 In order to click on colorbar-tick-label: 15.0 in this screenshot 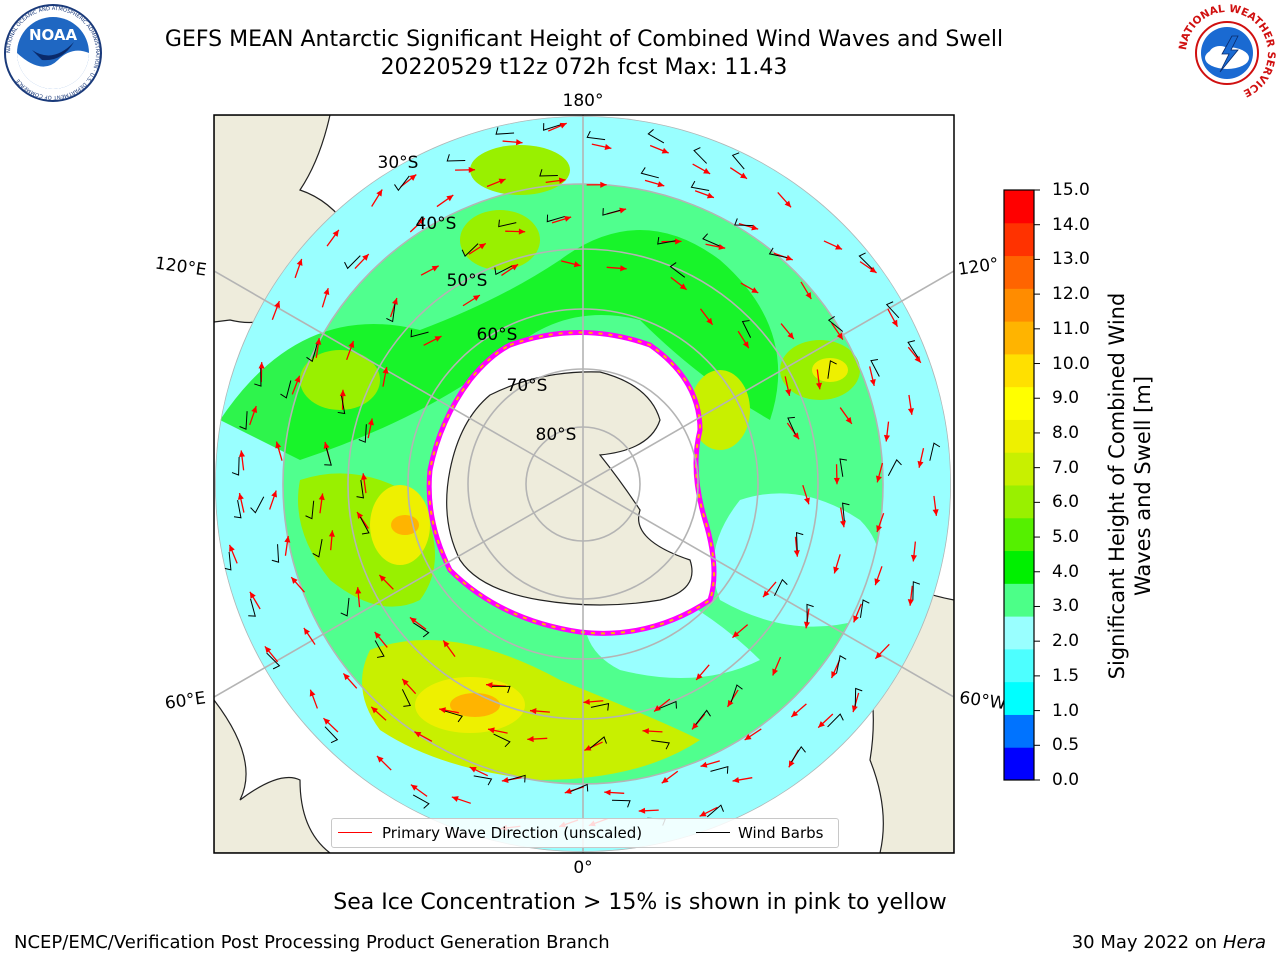, I will do `click(1071, 190)`.